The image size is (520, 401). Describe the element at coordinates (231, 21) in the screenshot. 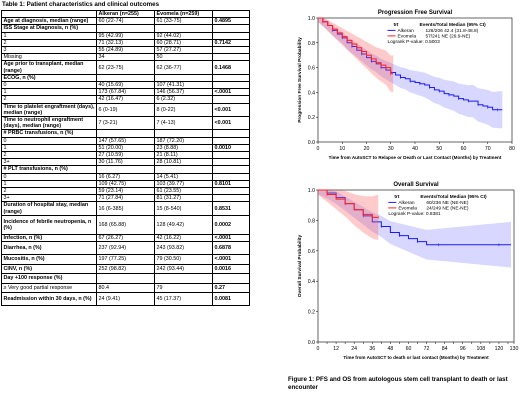

I see `table-cell-pvalue: 0.4895` at that location.